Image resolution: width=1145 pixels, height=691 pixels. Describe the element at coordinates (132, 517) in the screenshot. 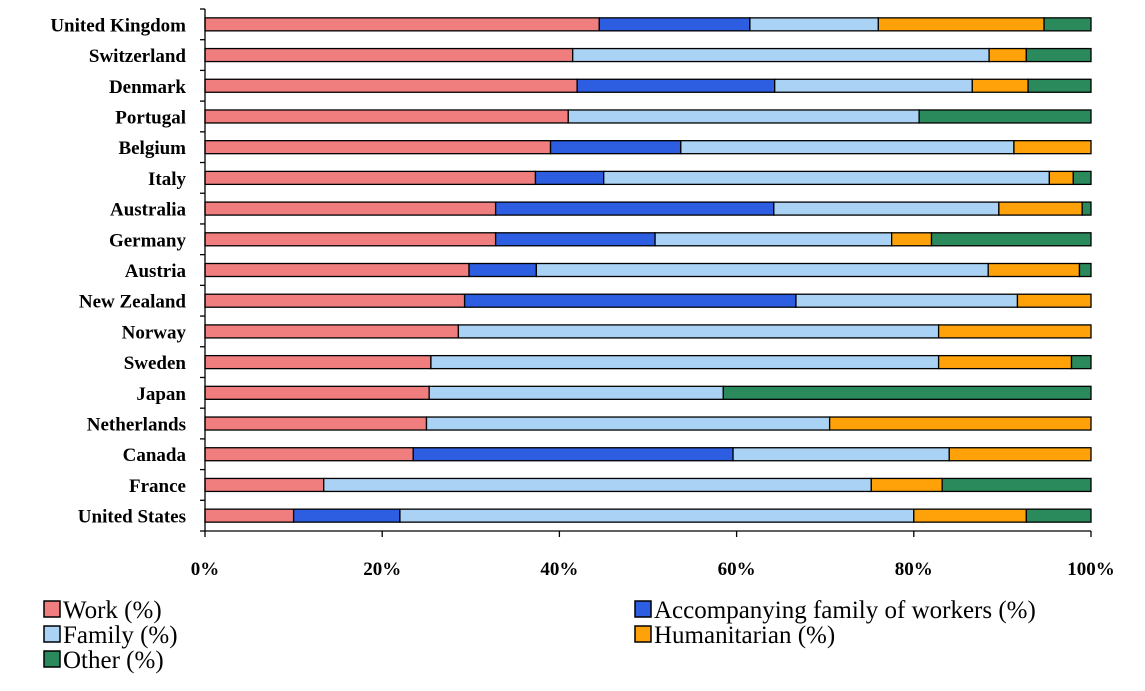

I see `category-label: United States` at that location.